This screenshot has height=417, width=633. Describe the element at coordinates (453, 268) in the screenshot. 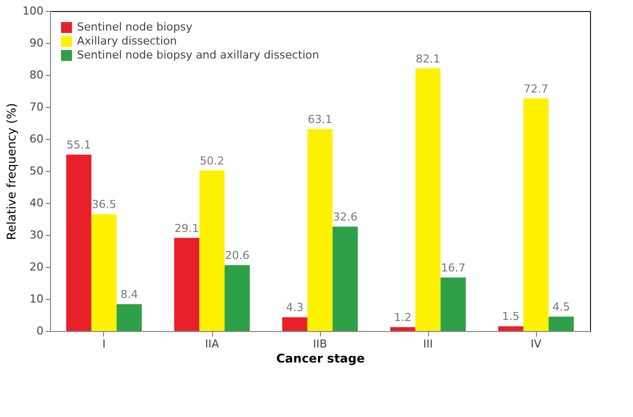

I see `data-label: 16.7` at that location.